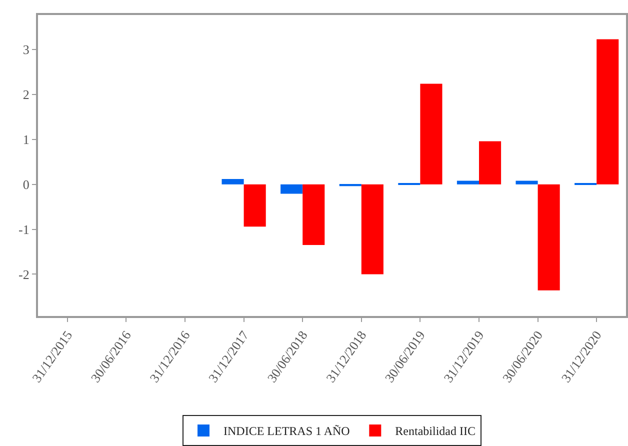 The width and height of the screenshot is (628, 446). I want to click on y-tick-label: -1, so click(24, 229).